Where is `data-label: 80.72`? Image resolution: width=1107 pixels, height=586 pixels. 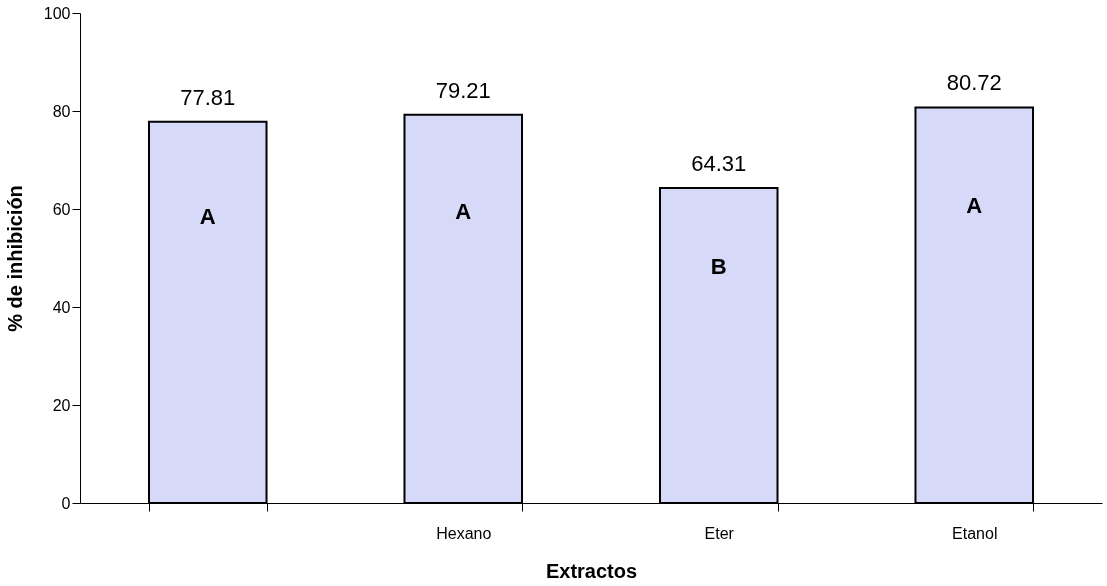 data-label: 80.72 is located at coordinates (974, 83).